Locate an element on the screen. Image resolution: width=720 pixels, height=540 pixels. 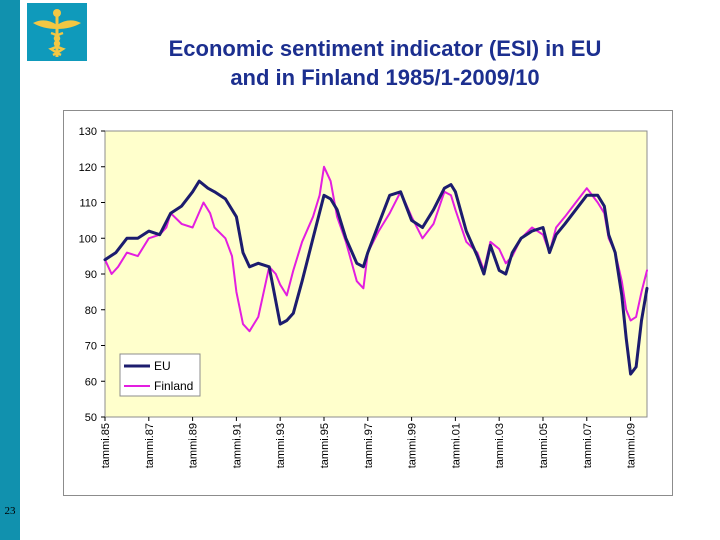
y-tick-label: 70 is located at coordinates (91, 347).